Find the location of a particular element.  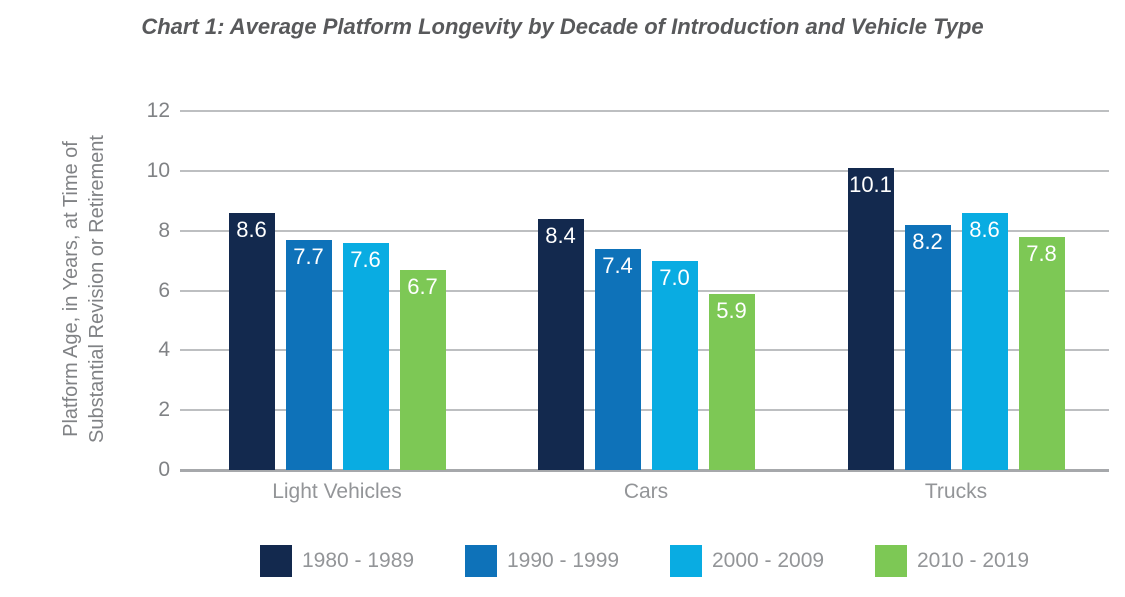

y-tick-label-2: 2 is located at coordinates (164, 410).